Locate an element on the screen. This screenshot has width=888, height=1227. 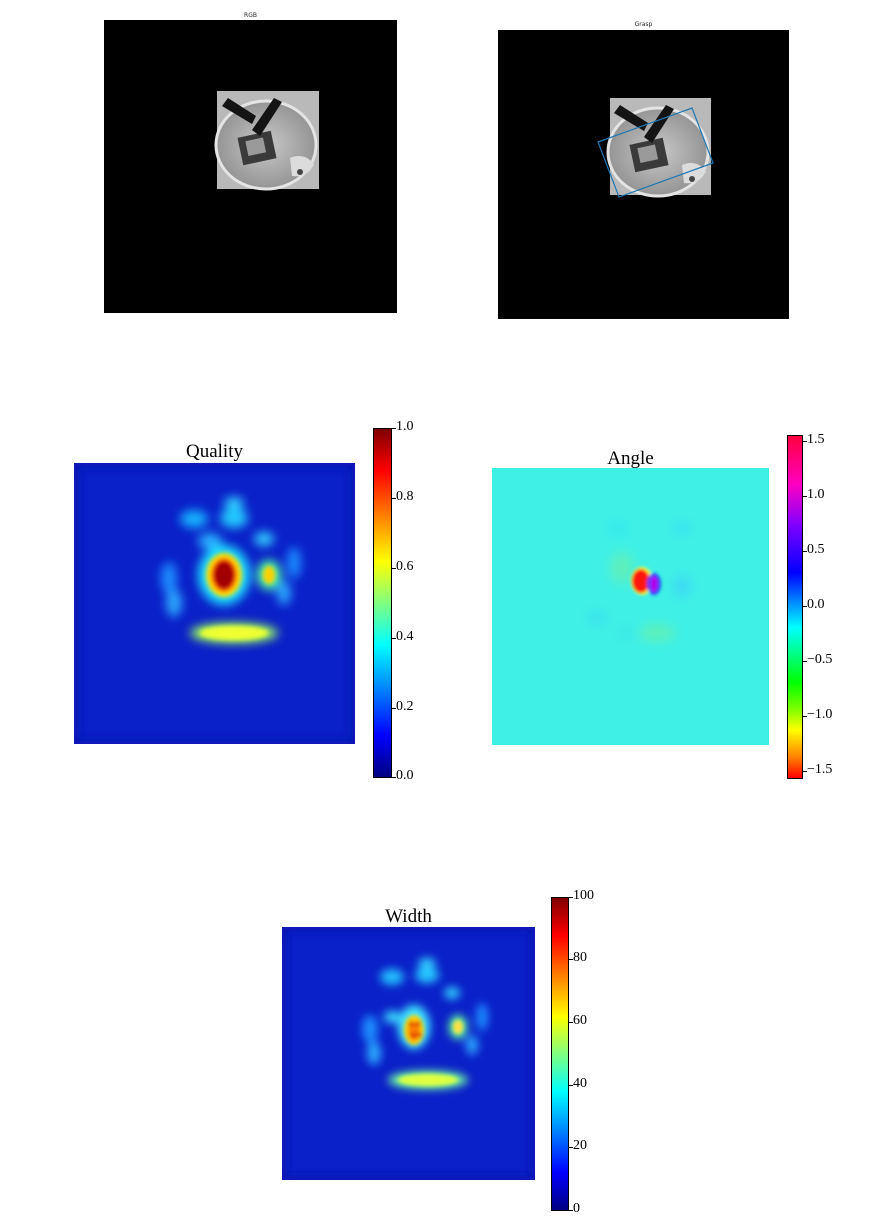
angle-colorbar is located at coordinates (795, 607).